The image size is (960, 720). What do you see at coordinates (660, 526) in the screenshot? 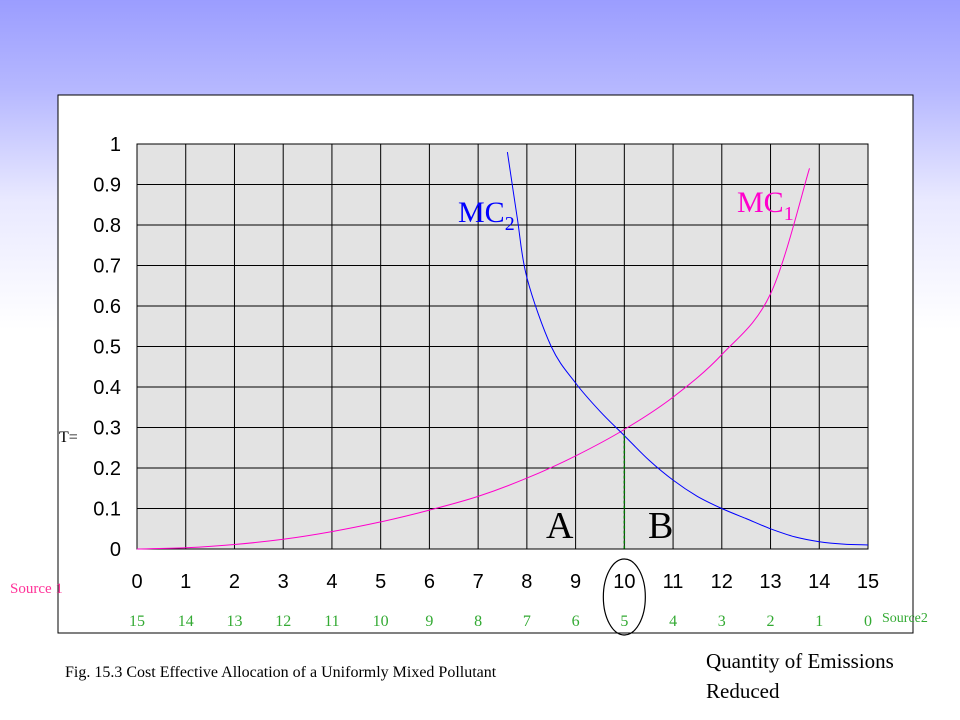
I see `area-b-label: B` at bounding box center [660, 526].